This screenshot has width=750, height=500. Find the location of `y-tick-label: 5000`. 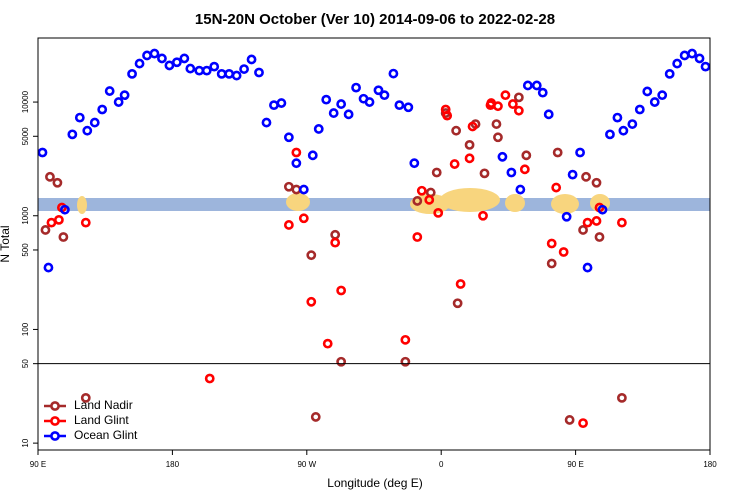

y-tick-label: 5000 is located at coordinates (25, 136).